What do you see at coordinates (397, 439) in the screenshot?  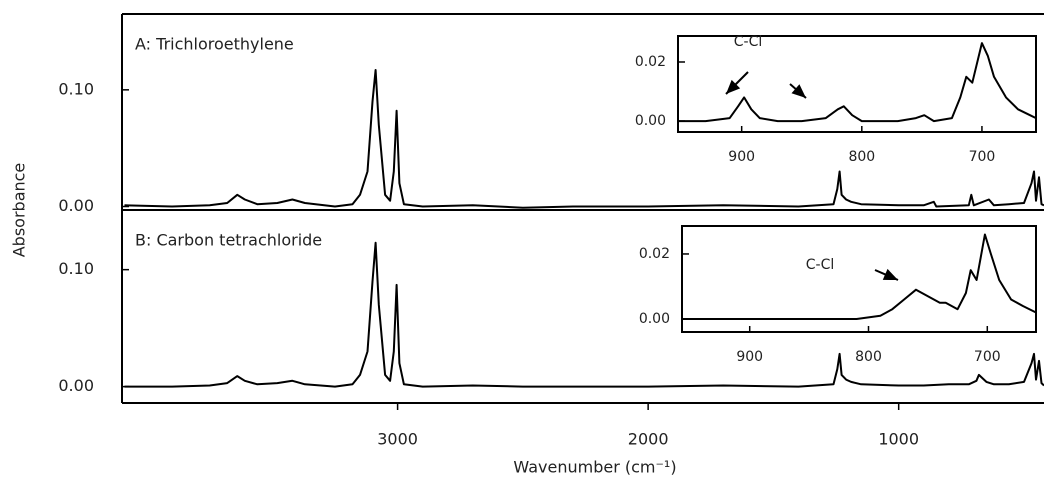 I see `x-tick-label: 3000` at bounding box center [397, 439].